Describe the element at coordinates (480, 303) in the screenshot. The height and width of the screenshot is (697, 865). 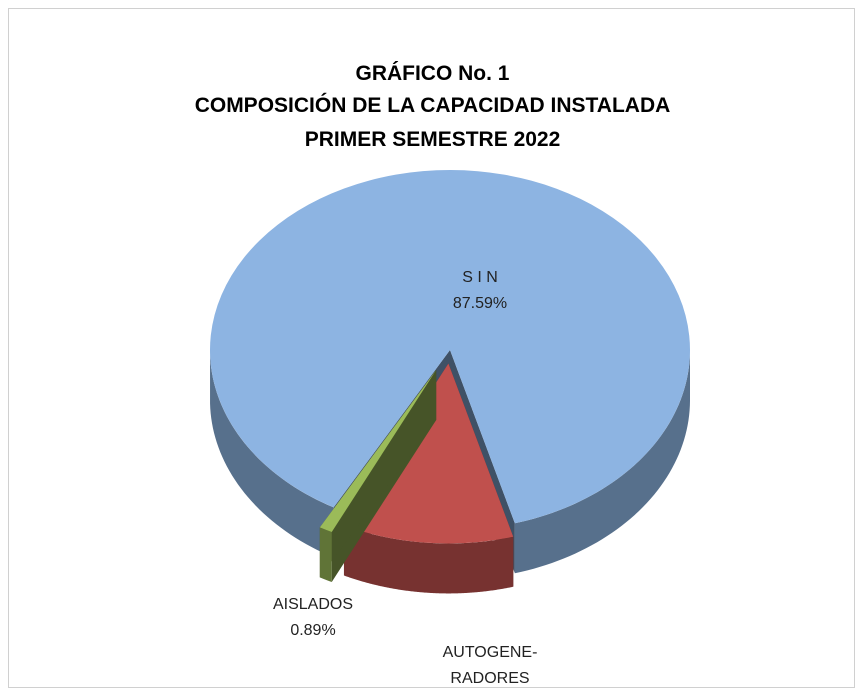
I see `data-label: 87.59%` at that location.